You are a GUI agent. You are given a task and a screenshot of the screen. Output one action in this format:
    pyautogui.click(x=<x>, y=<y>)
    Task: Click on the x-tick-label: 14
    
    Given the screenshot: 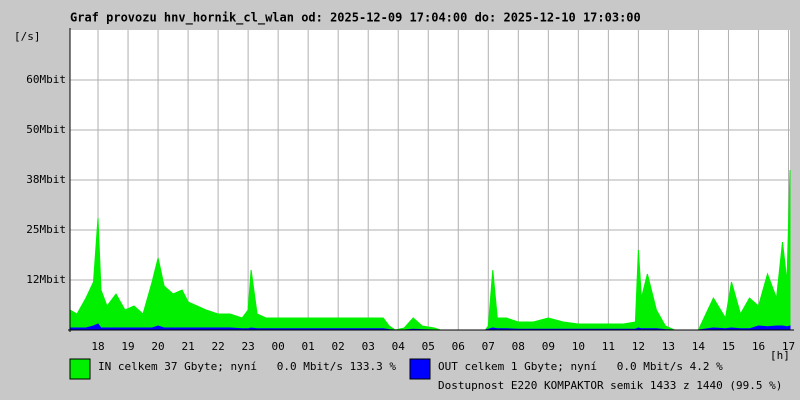 What is the action you would take?
    pyautogui.click(x=699, y=346)
    